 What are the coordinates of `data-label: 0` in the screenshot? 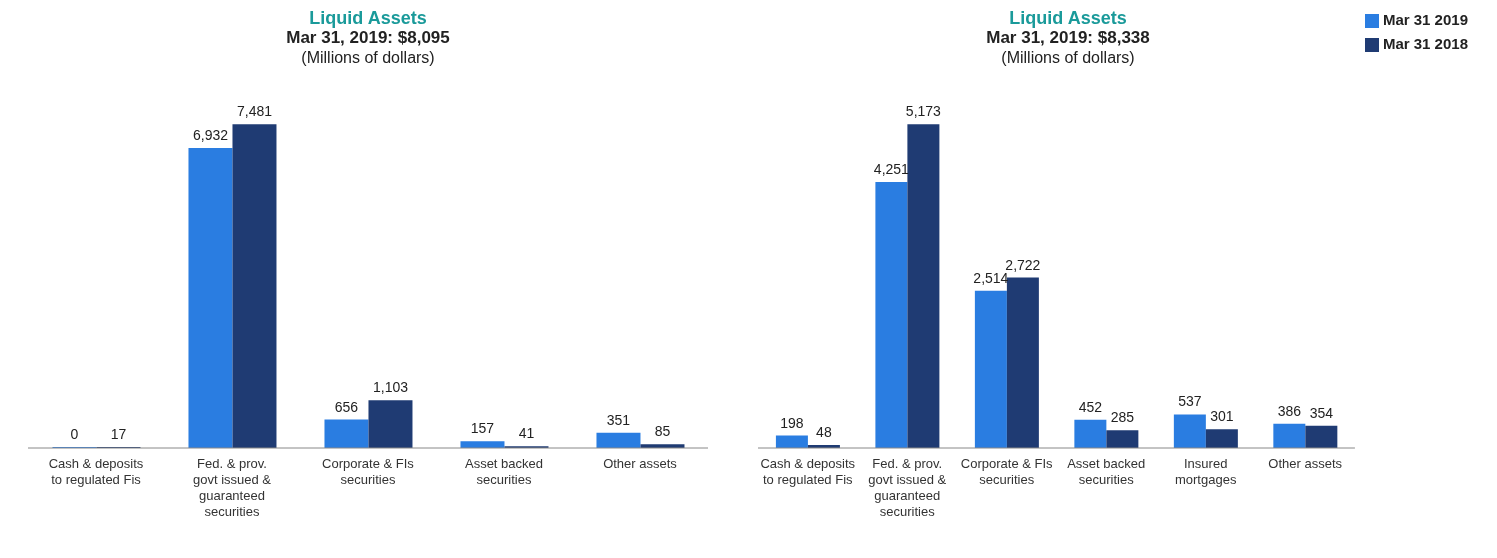 It's located at (74, 434).